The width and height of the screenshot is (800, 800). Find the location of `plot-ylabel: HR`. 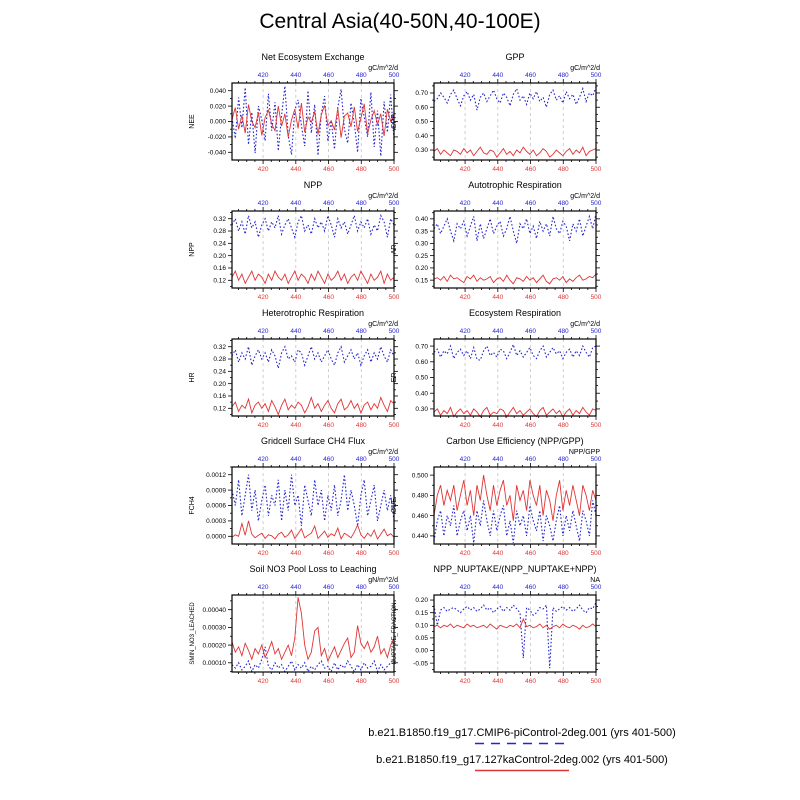

plot-ylabel: HR is located at coordinates (192, 377).